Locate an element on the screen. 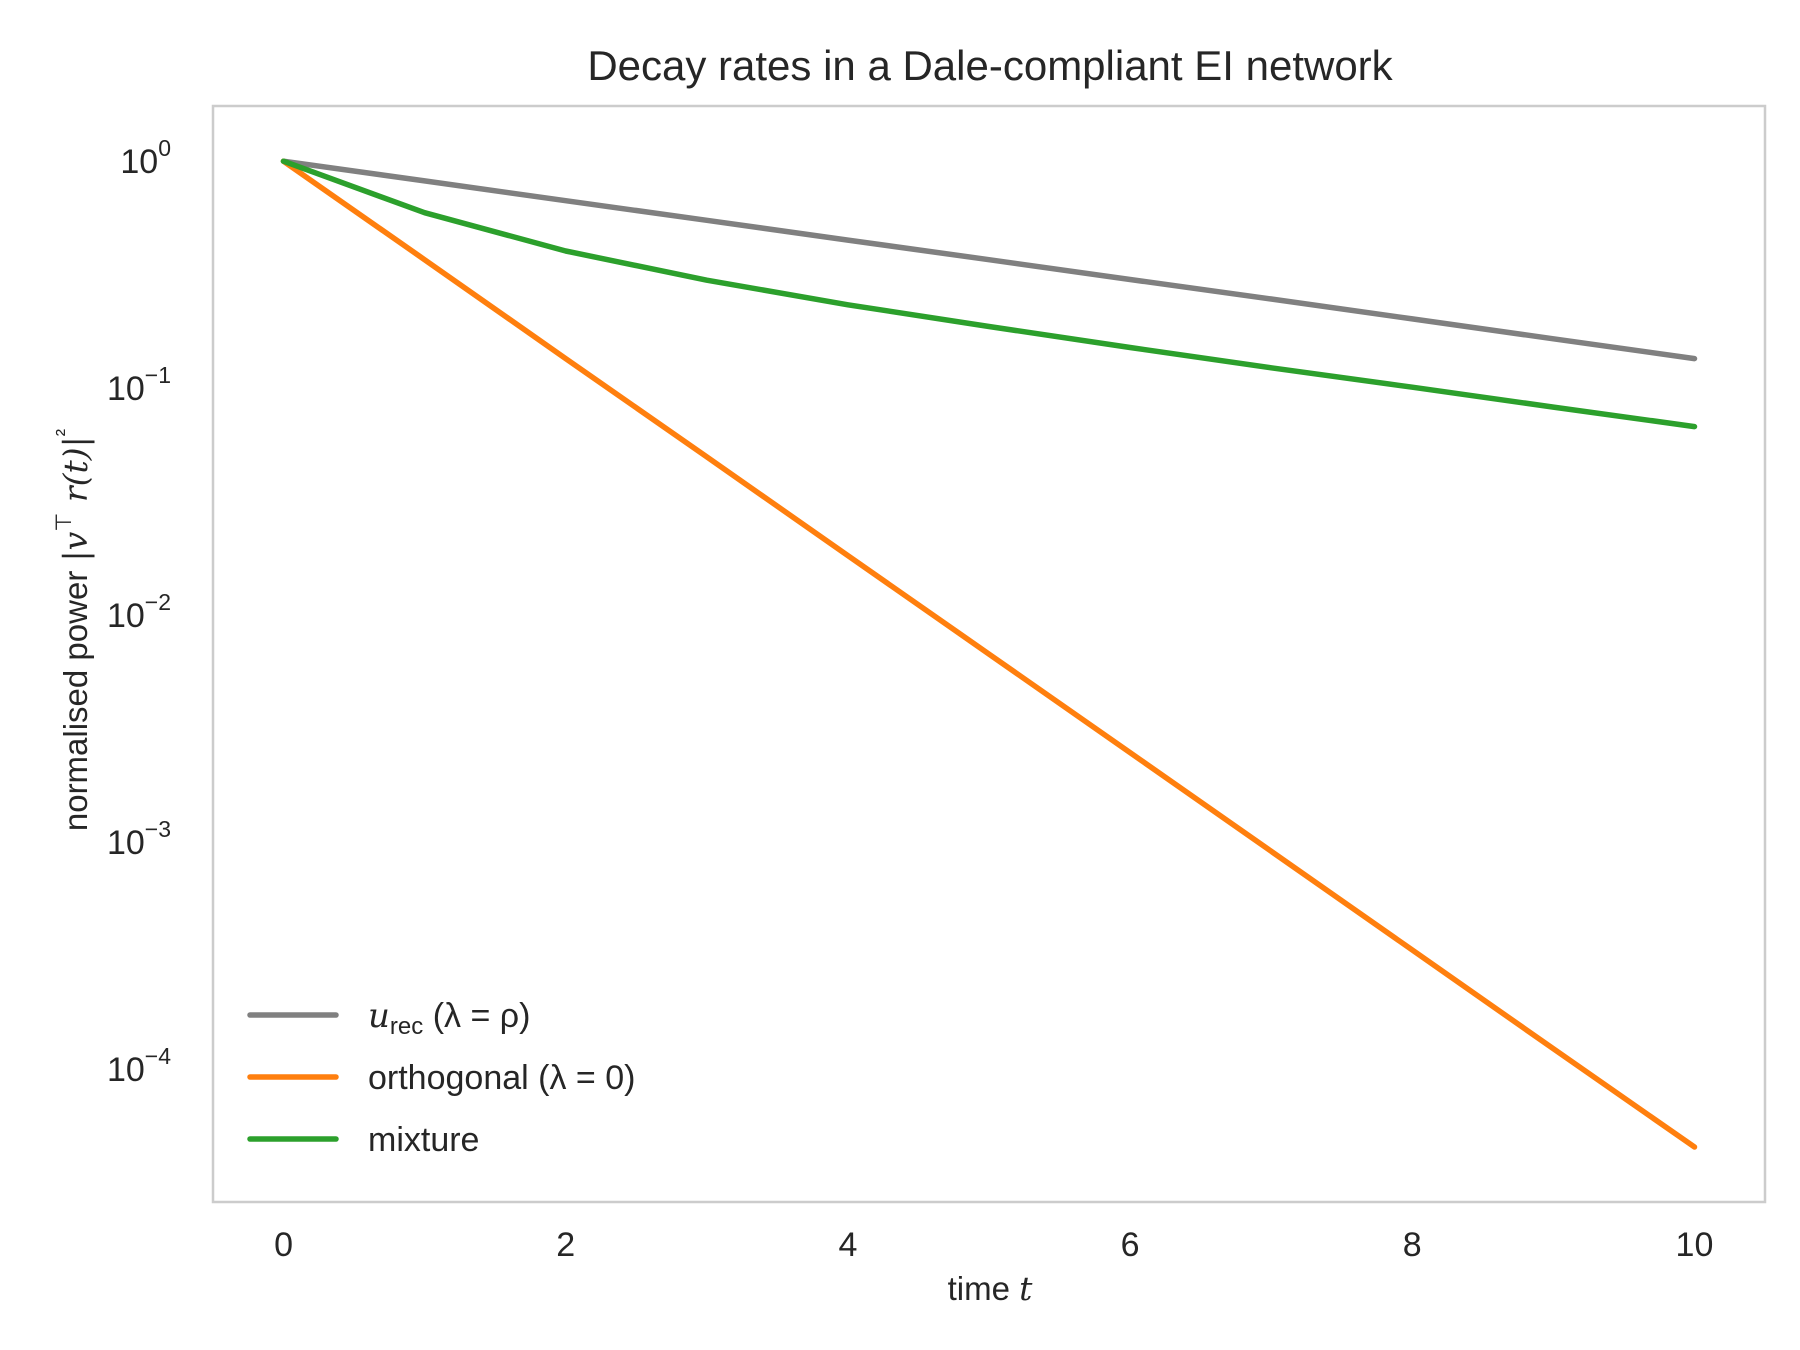 The image size is (1800, 1350). x-tick-label: 0 is located at coordinates (283, 1245).